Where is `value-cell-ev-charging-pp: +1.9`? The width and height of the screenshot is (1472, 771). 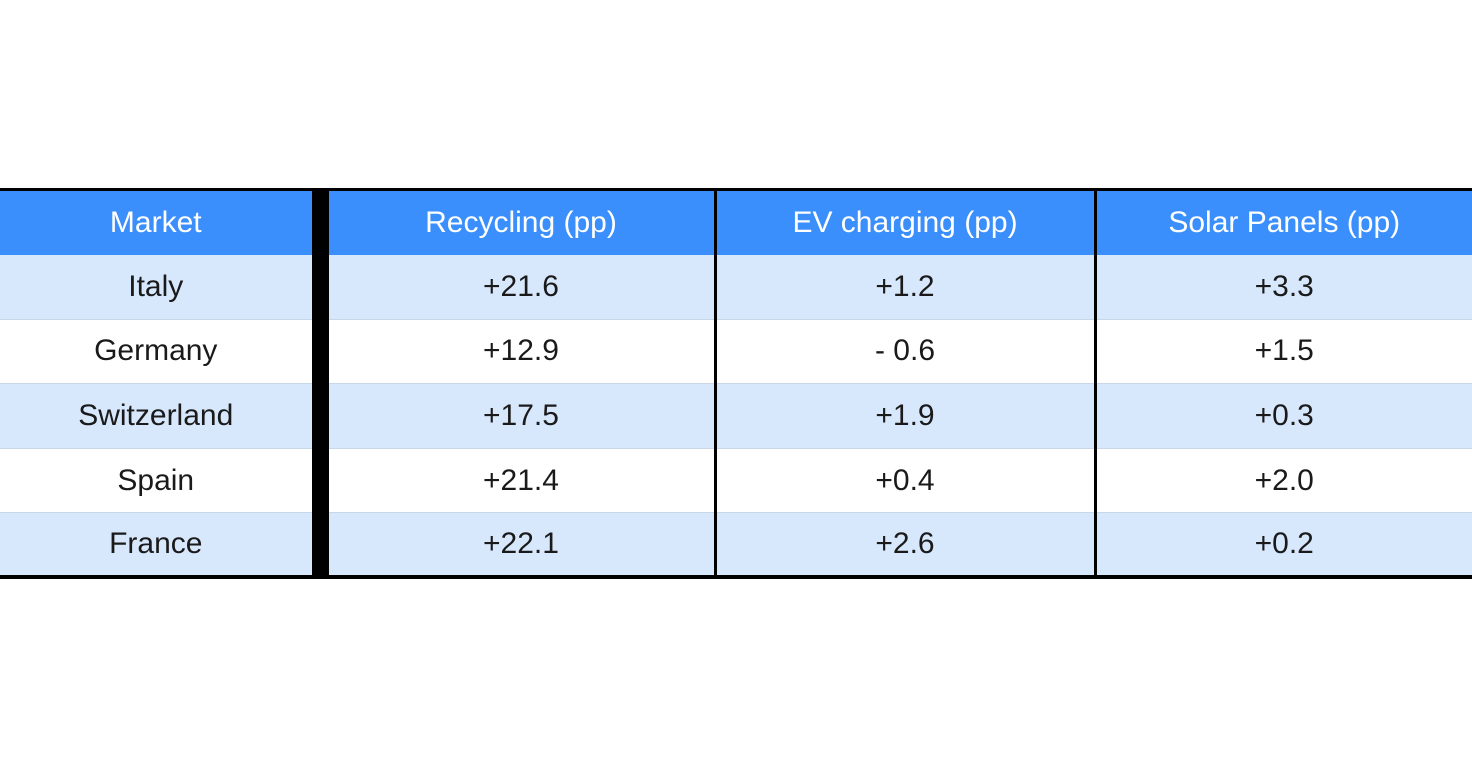 value-cell-ev-charging-pp: +1.9 is located at coordinates (906, 416).